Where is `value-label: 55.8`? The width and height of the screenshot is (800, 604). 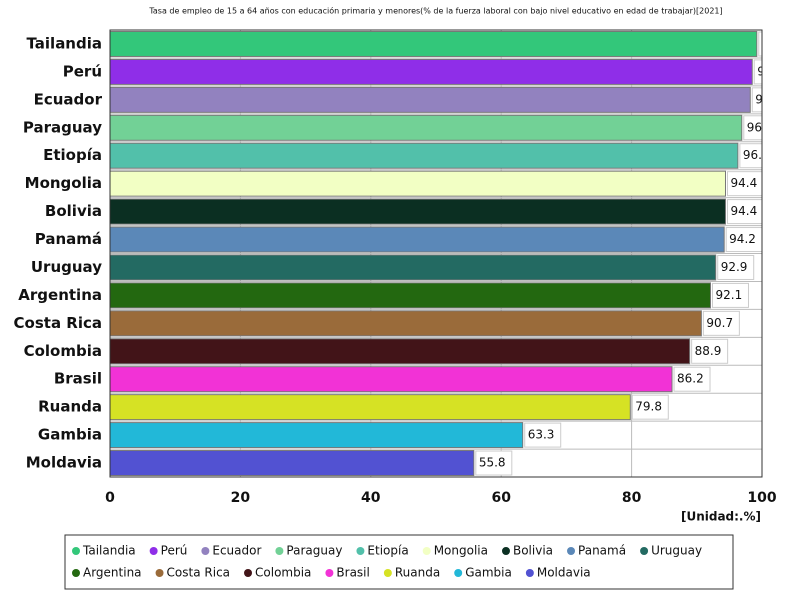 value-label: 55.8 is located at coordinates (492, 463).